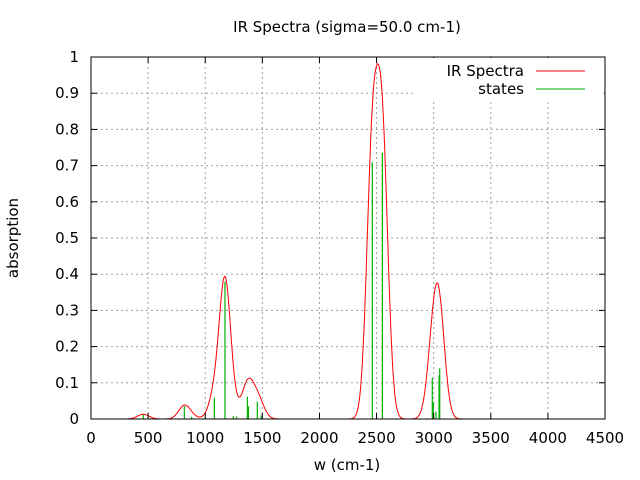  I want to click on x-tick-label: 1500, so click(262, 438).